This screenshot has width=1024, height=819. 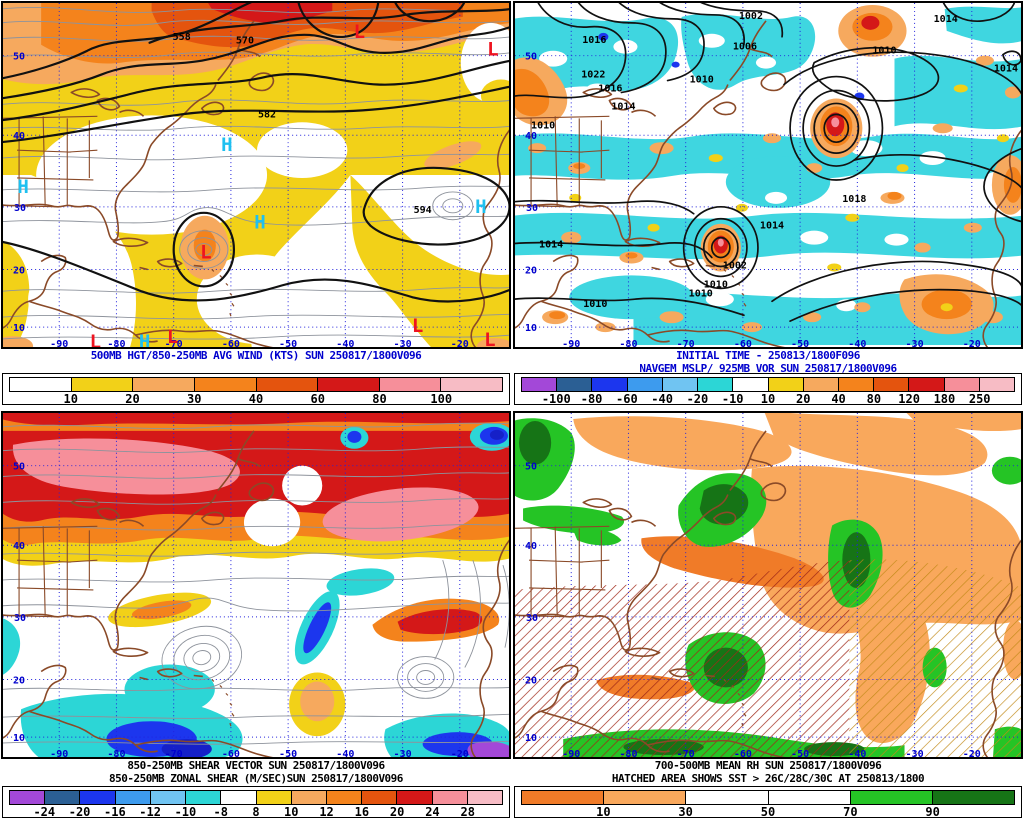 I want to click on colorbar-tick-label: 80, so click(x=874, y=399).